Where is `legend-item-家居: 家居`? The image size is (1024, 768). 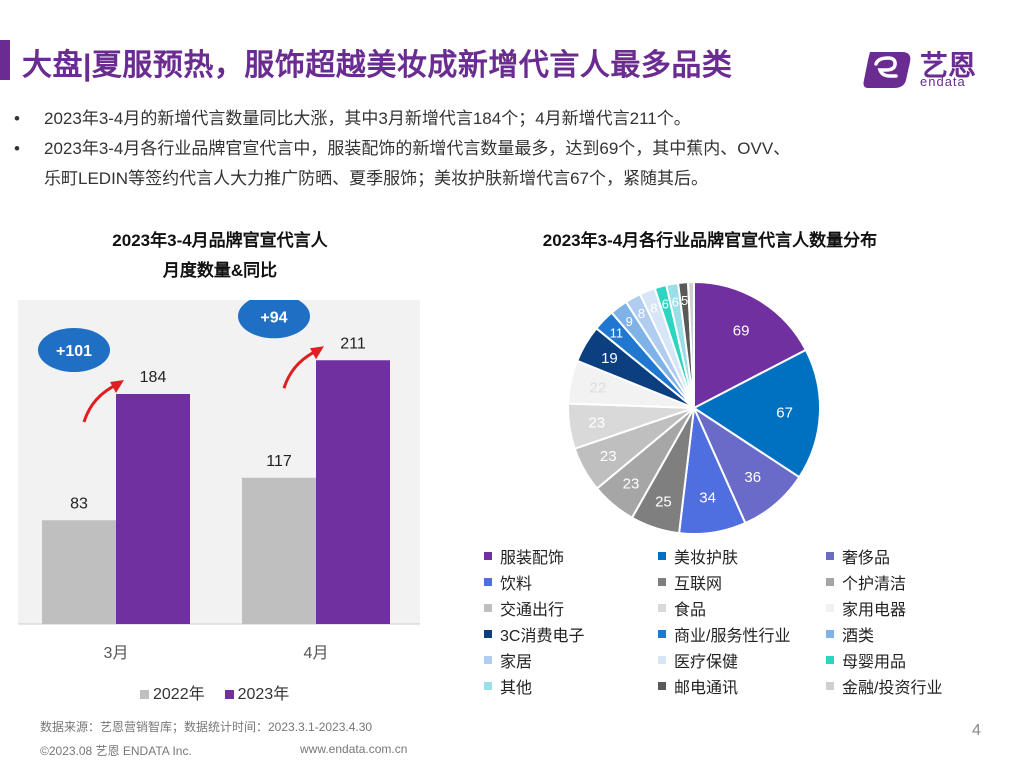 legend-item-家居: 家居 is located at coordinates (508, 660).